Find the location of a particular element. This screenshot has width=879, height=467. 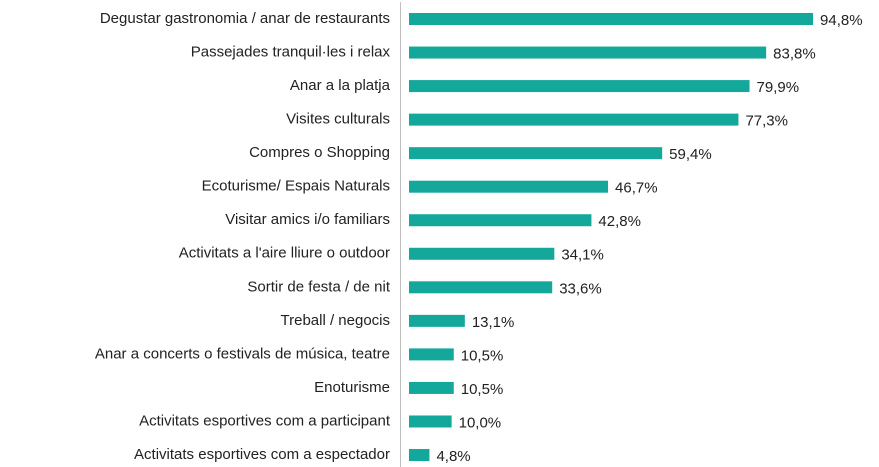

value-label: 10,0% is located at coordinates (480, 422).